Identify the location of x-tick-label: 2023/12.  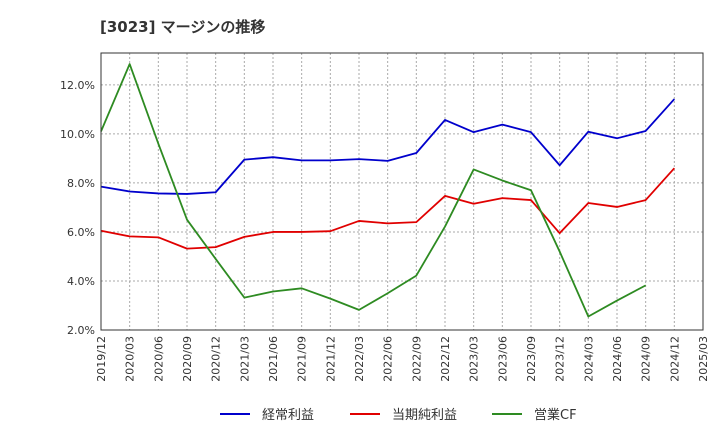
(560, 359).